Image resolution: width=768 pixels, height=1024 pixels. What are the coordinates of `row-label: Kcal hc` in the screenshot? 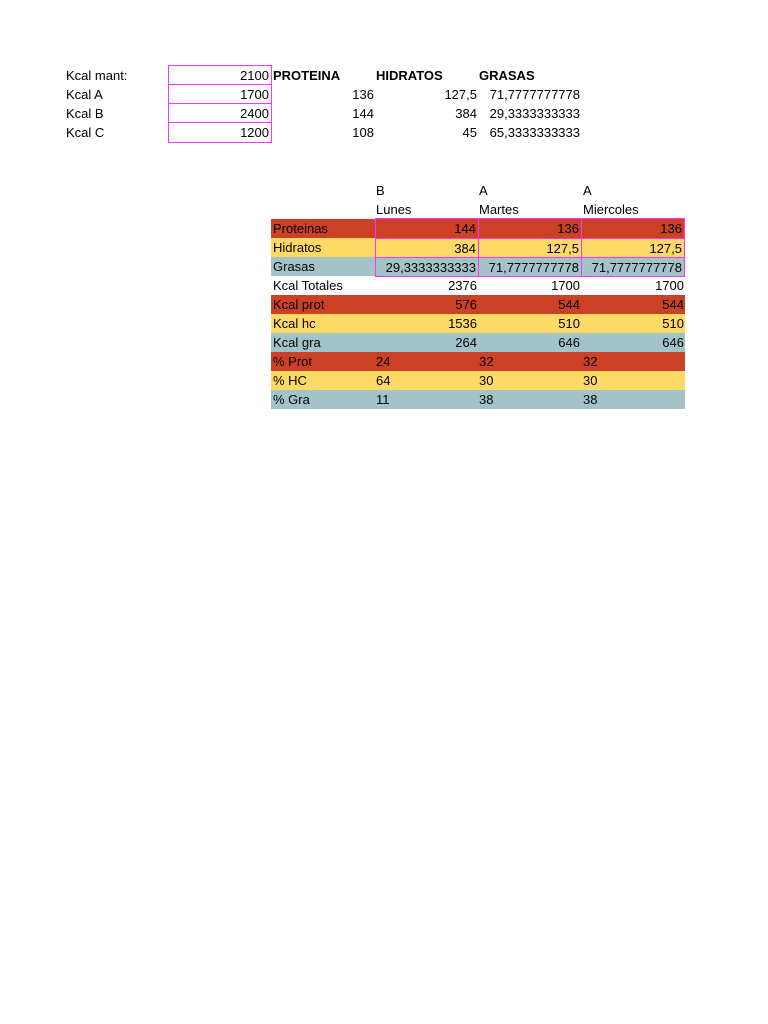 It's located at (294, 323).